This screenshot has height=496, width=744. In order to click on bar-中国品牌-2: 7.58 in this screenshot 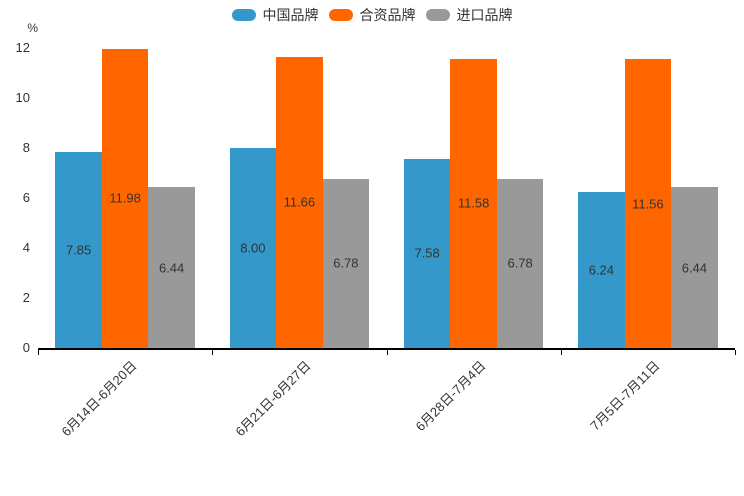, I will do `click(427, 253)`.